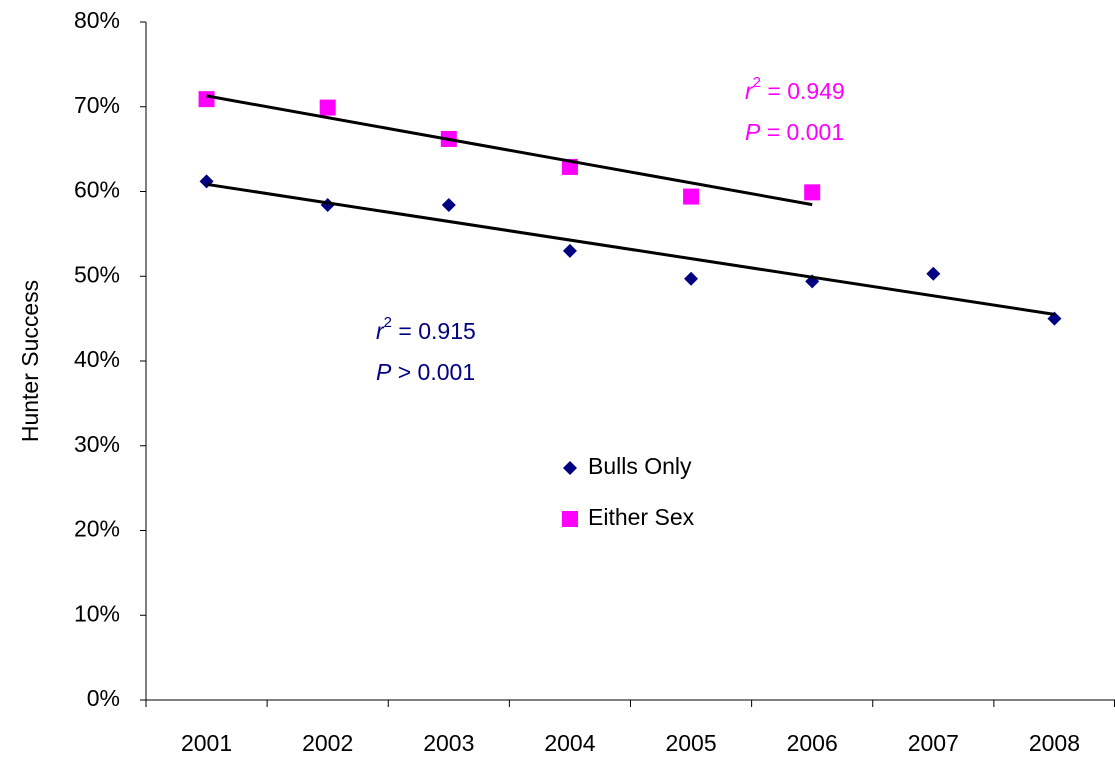 This screenshot has width=1115, height=759. What do you see at coordinates (569, 743) in the screenshot?
I see `x-tick-label: 2004` at bounding box center [569, 743].